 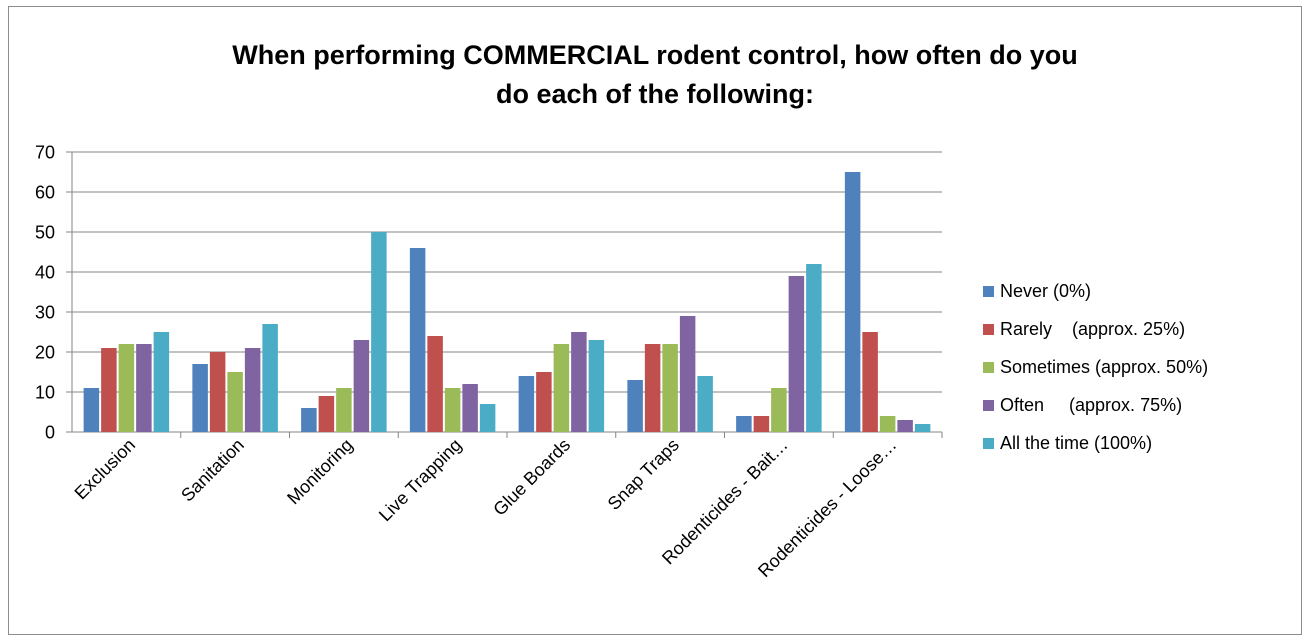 I want to click on legend-label: All the time (100%), so click(x=1076, y=442).